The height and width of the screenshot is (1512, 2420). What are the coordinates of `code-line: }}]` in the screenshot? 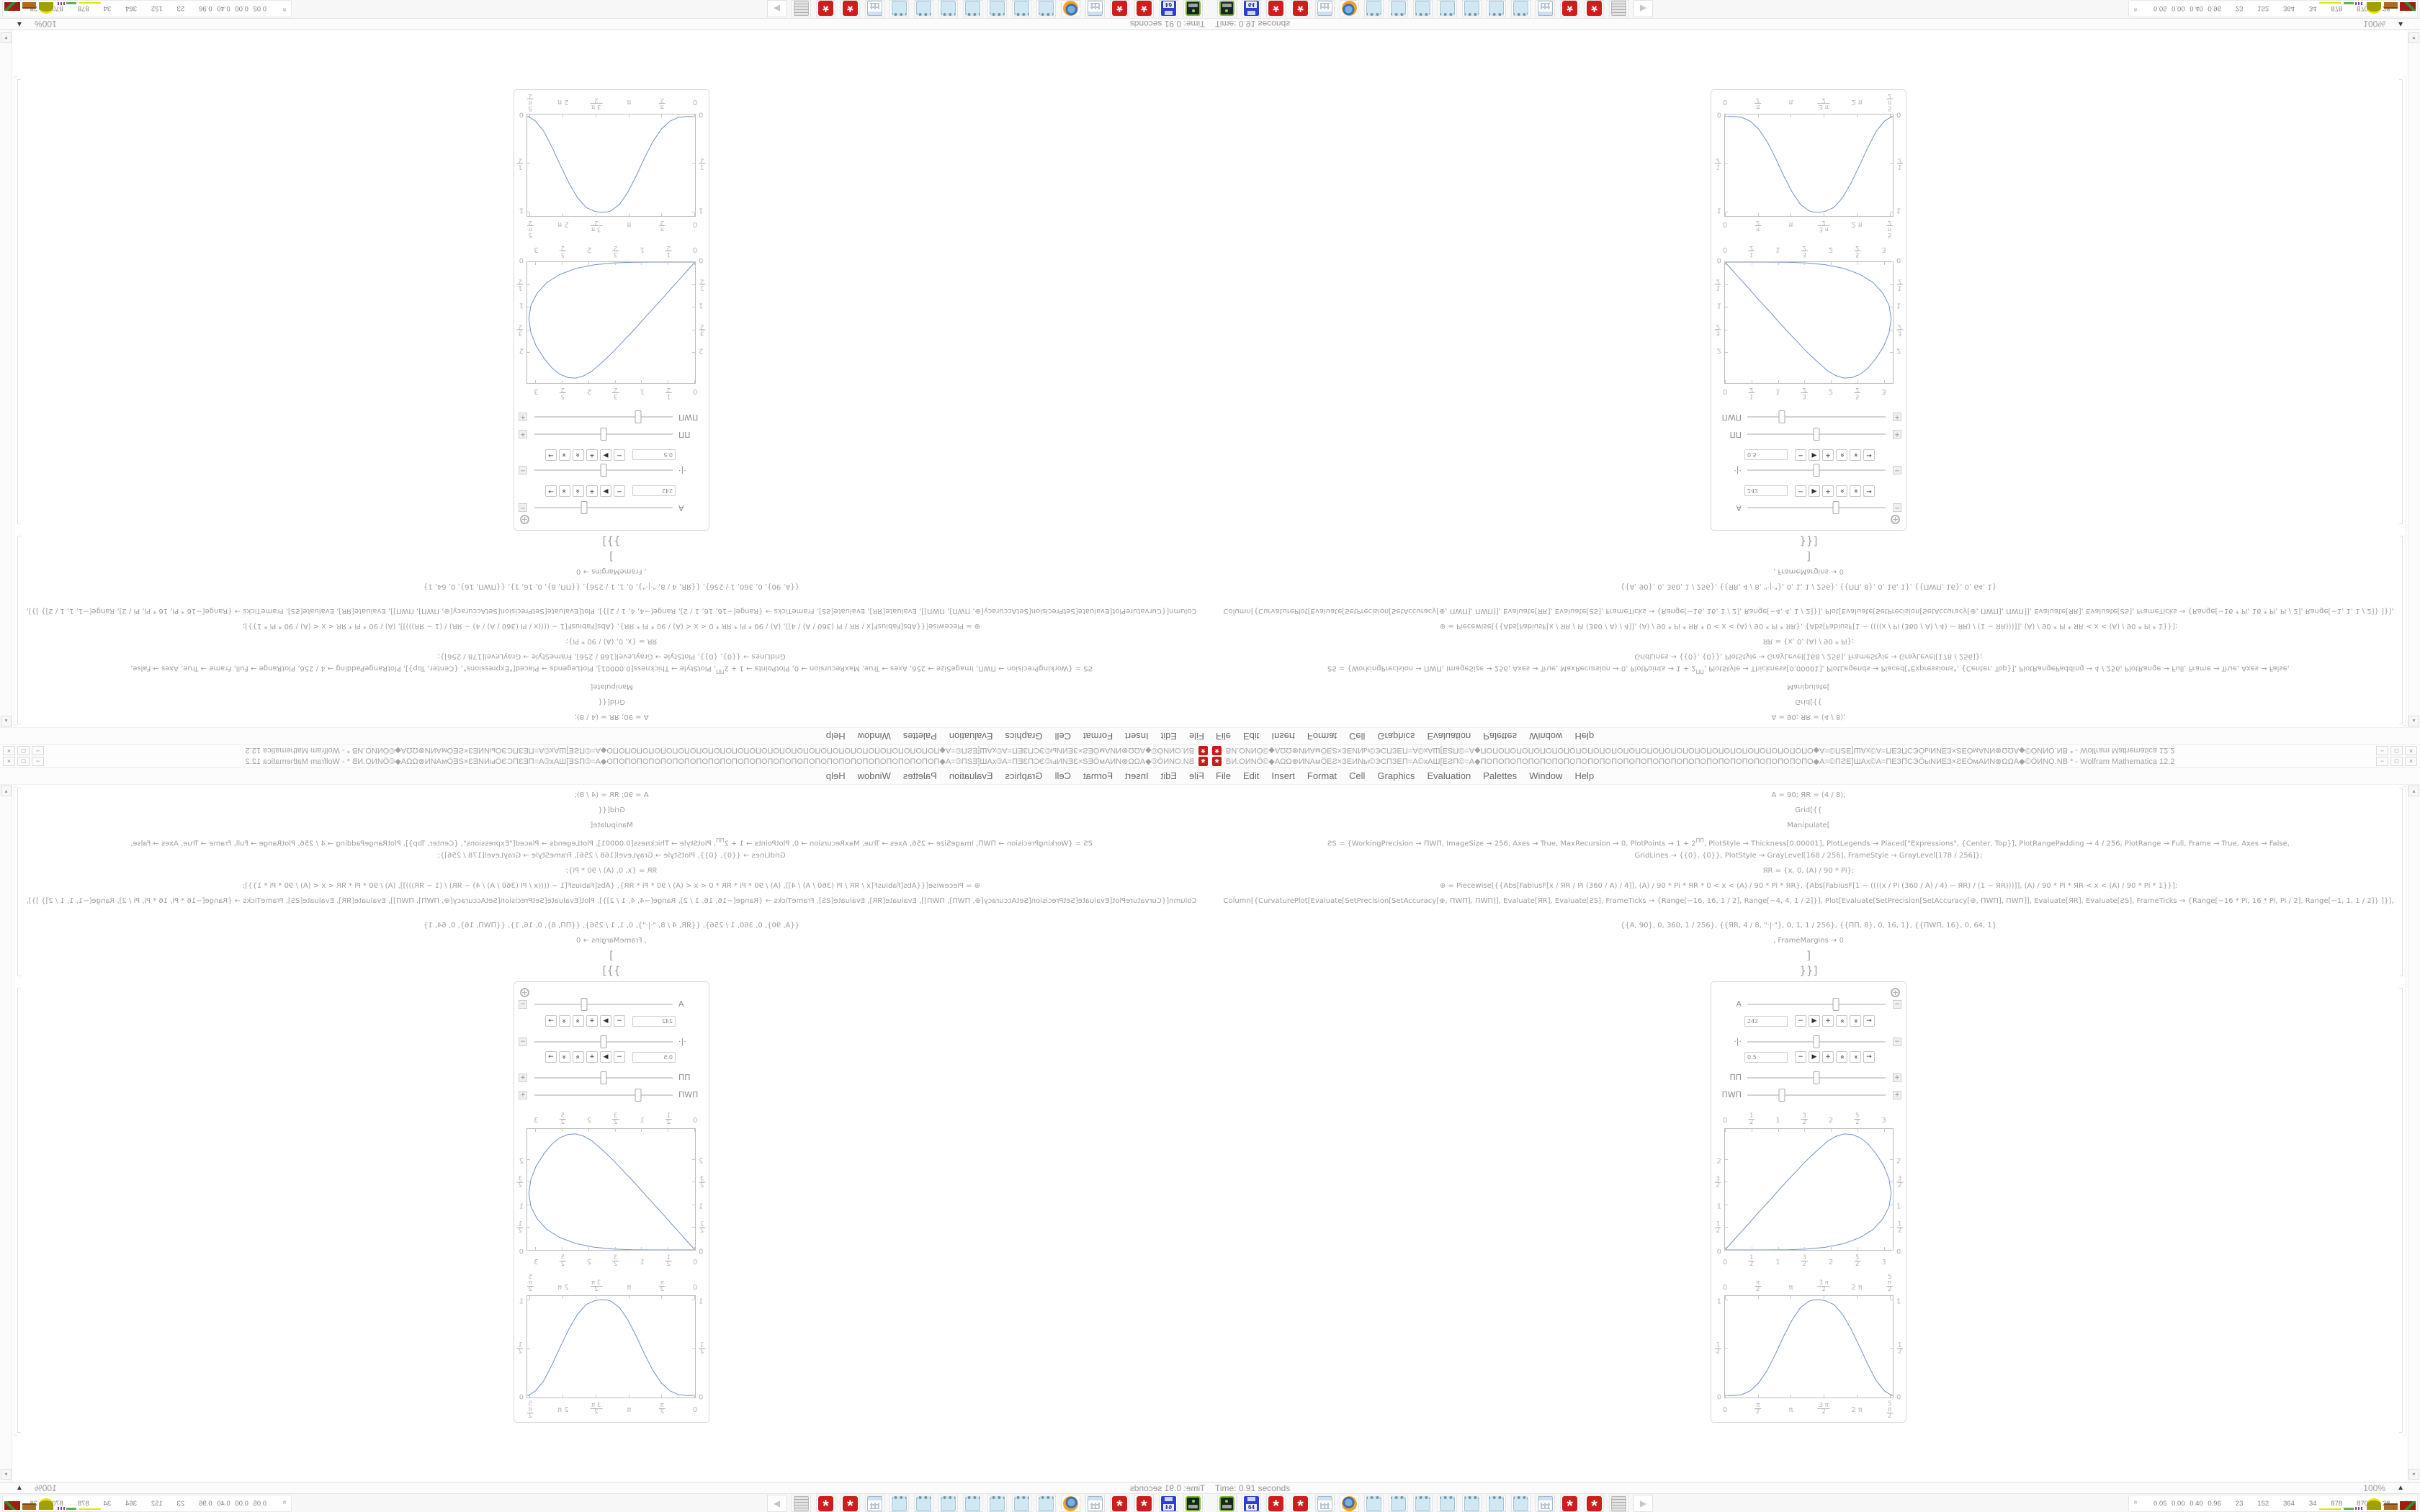 It's located at (611, 541).